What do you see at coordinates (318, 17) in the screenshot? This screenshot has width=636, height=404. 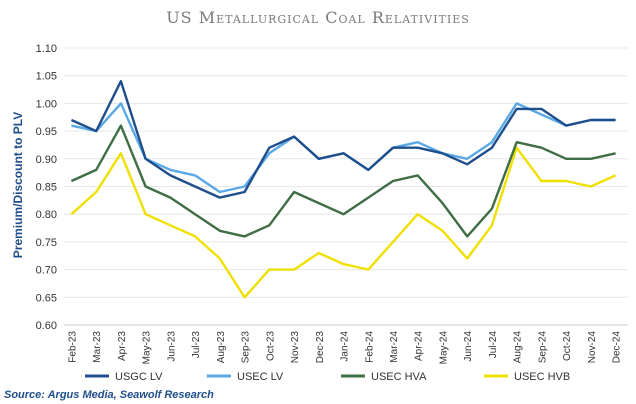 I see `chart-title: US Metallurgical Coal Relativities` at bounding box center [318, 17].